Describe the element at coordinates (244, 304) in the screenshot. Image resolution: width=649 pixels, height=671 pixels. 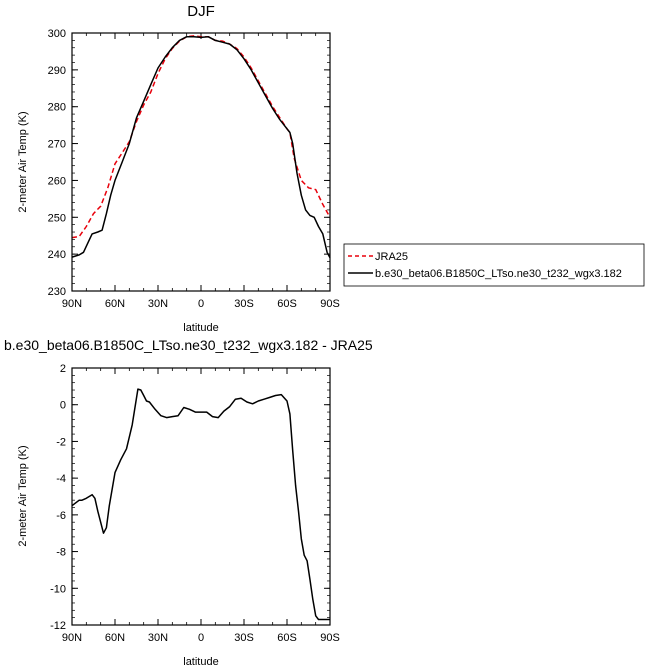
I see `top-x-tick-label: 30S` at that location.